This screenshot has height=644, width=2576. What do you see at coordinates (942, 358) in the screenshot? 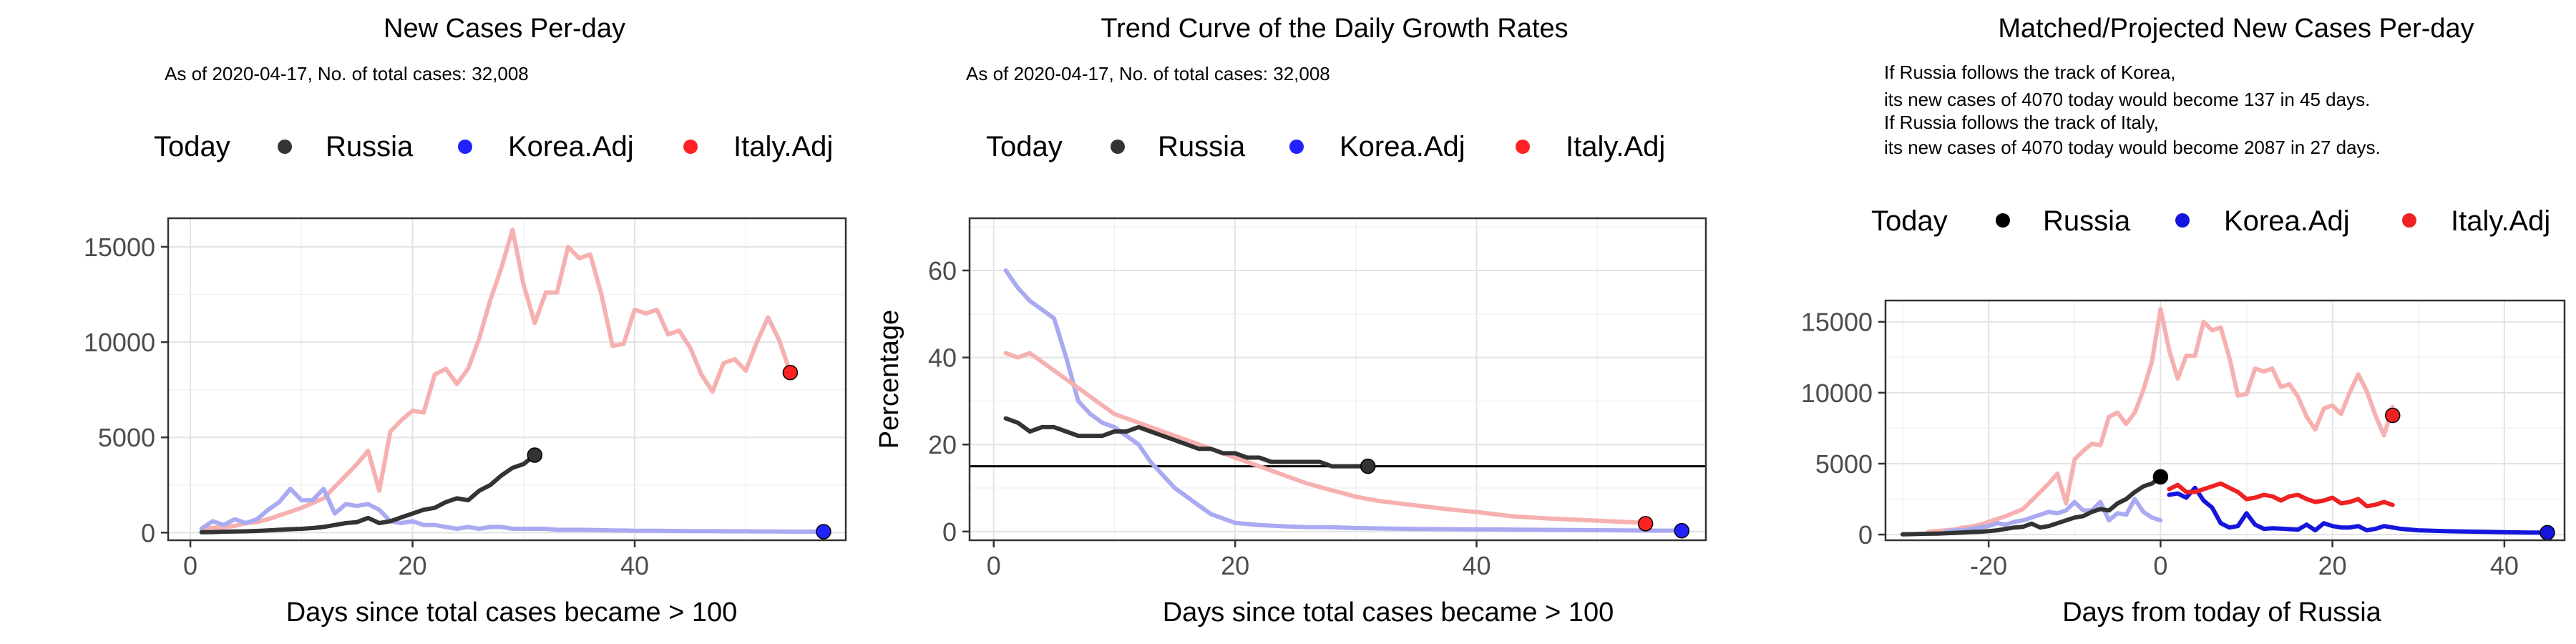
I see `y-tick-label: 40` at bounding box center [942, 358].